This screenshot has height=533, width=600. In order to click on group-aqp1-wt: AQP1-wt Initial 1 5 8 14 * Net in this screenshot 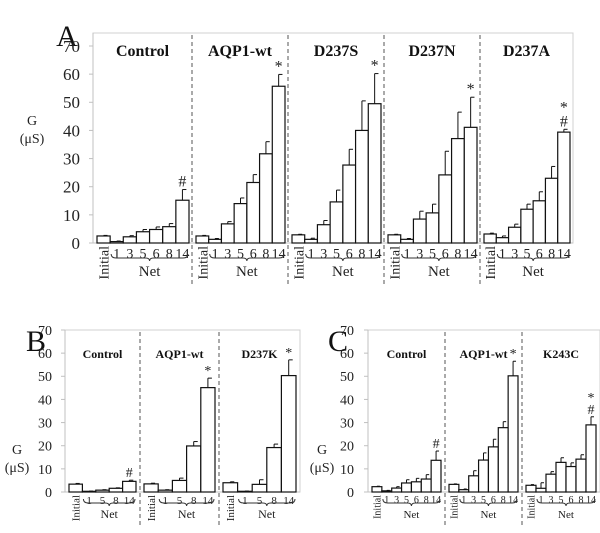, I will do `click(177, 430)`.